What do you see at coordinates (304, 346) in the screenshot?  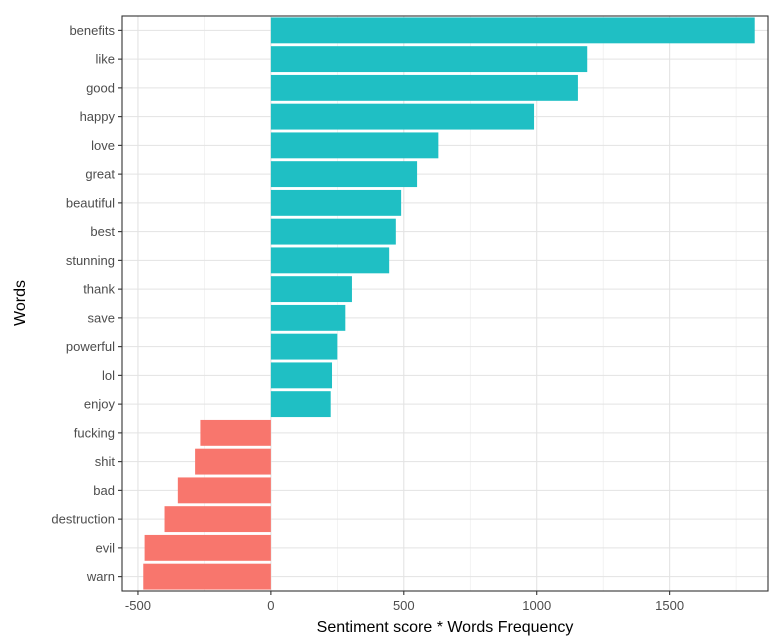 I see `bar-powerful` at bounding box center [304, 346].